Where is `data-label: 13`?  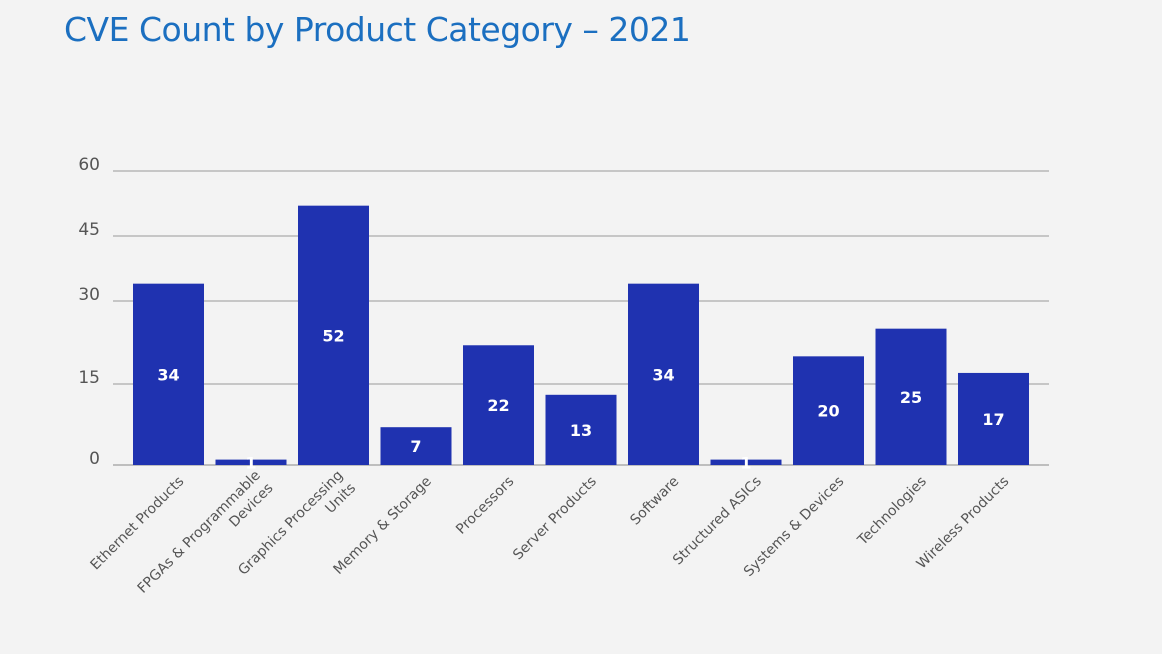 data-label: 13 is located at coordinates (581, 430).